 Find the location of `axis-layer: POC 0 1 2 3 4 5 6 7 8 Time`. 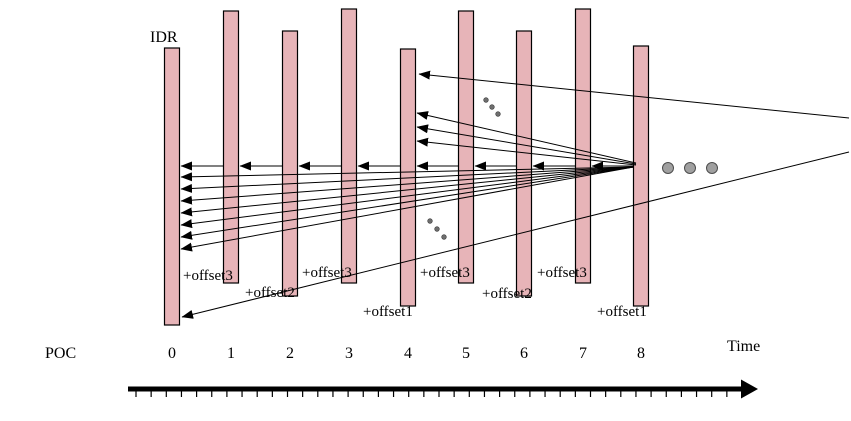

axis-layer: POC 0 1 2 3 4 5 6 7 8 Time is located at coordinates (402, 368).